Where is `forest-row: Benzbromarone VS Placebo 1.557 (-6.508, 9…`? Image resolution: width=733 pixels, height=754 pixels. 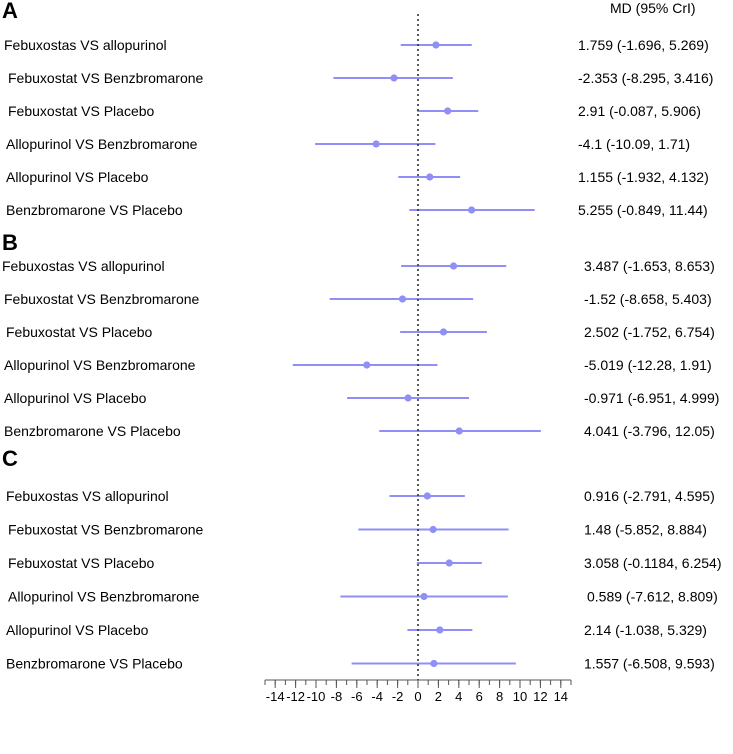
forest-row: Benzbromarone VS Placebo 1.557 (-6.508, 9… is located at coordinates (360, 664).